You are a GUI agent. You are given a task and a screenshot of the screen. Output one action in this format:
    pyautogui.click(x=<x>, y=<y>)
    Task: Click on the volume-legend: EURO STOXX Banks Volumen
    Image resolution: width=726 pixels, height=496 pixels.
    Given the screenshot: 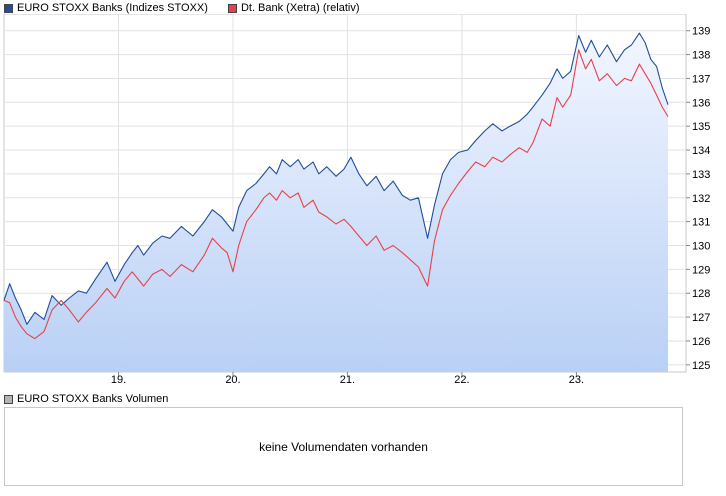 What is the action you would take?
    pyautogui.click(x=86, y=399)
    